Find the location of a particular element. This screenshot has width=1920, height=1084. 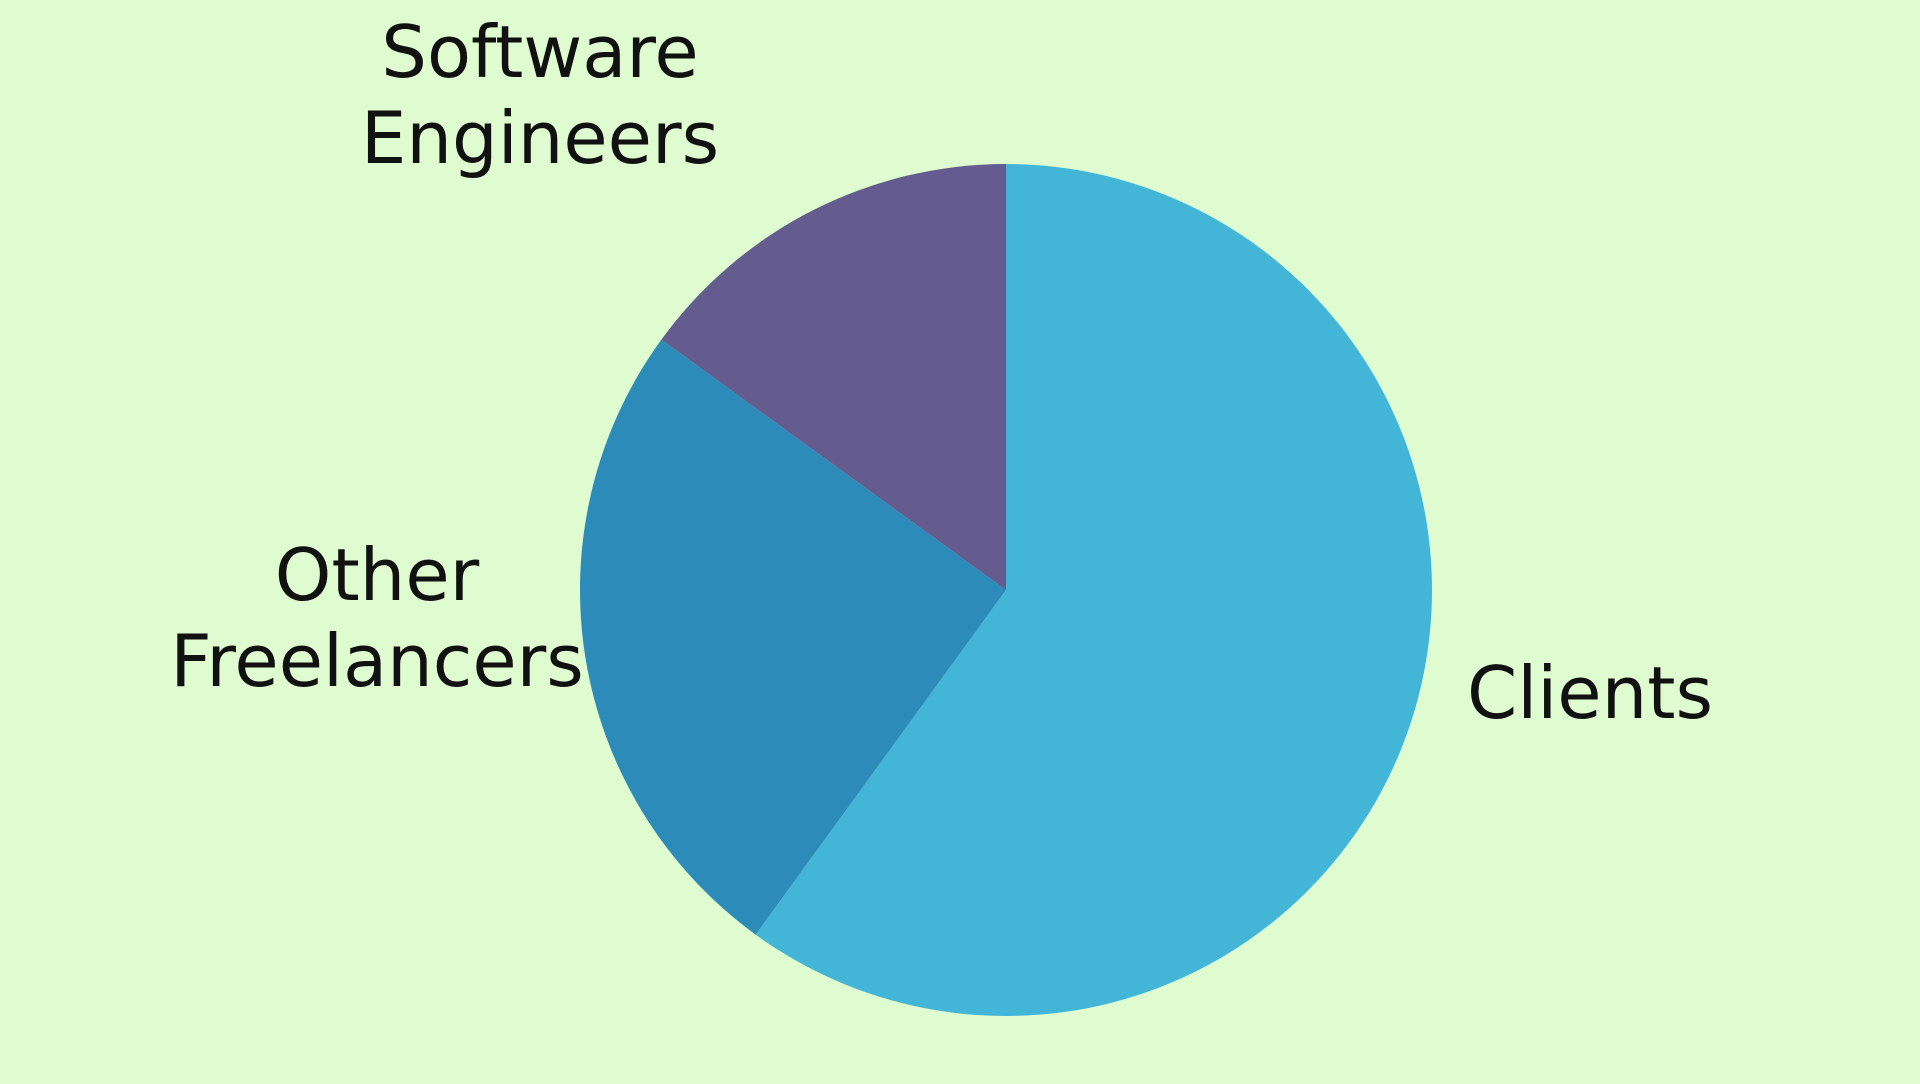

slice-label-other-freelancers: Other Freelancers is located at coordinates (377, 618).